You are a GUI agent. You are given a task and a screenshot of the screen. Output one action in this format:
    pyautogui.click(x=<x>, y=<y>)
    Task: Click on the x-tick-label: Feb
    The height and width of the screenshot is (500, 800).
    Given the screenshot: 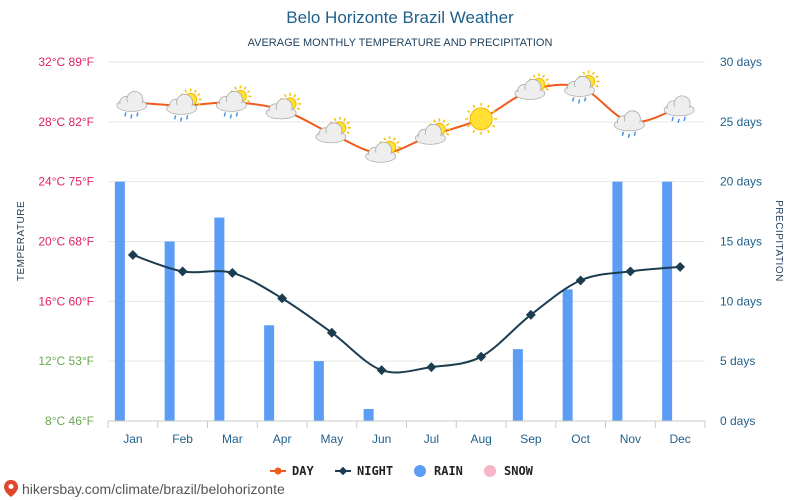 What is the action you would take?
    pyautogui.click(x=182, y=439)
    